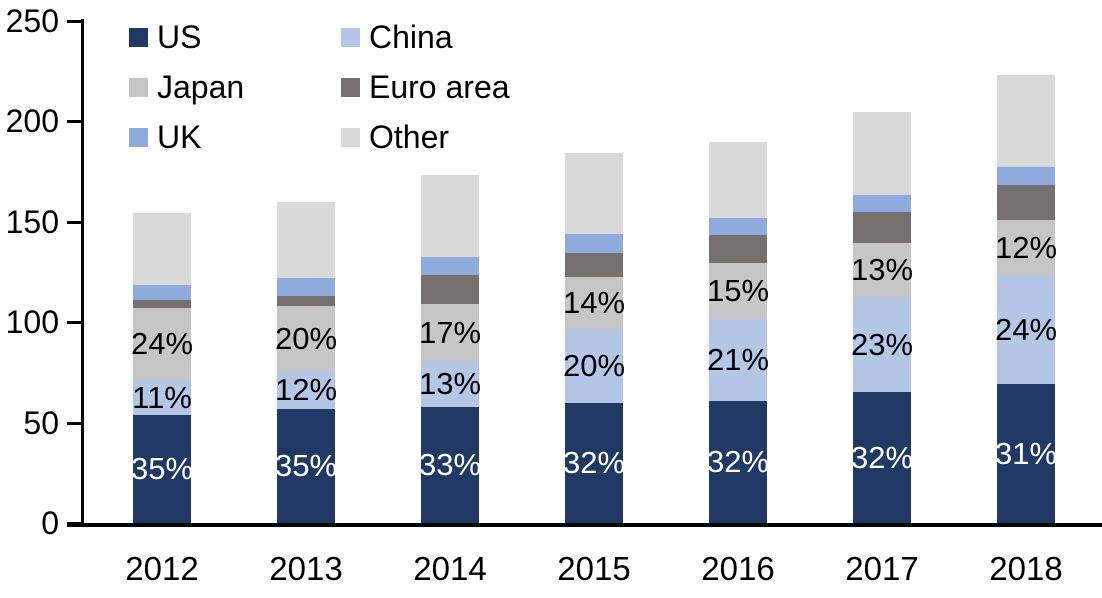  Describe the element at coordinates (882, 568) in the screenshot. I see `x-axis-category-label: 2017` at that location.